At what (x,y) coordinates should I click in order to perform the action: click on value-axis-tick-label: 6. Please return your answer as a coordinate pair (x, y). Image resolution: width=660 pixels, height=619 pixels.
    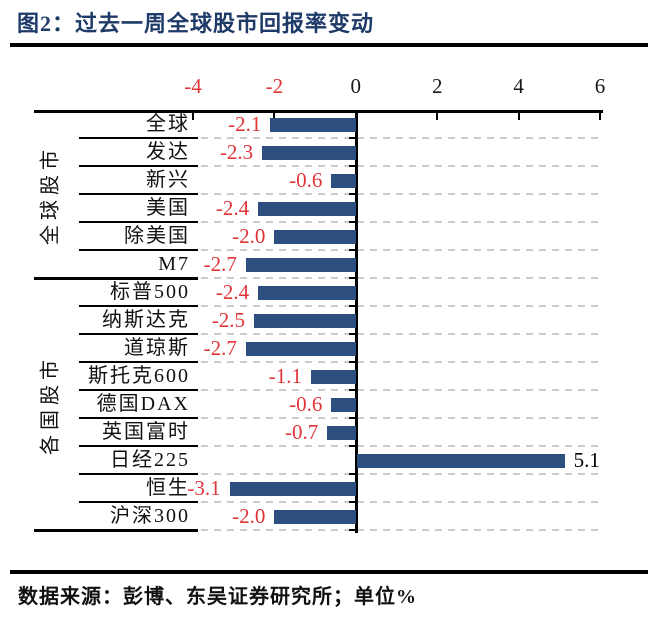
    Looking at the image, I should click on (600, 86).